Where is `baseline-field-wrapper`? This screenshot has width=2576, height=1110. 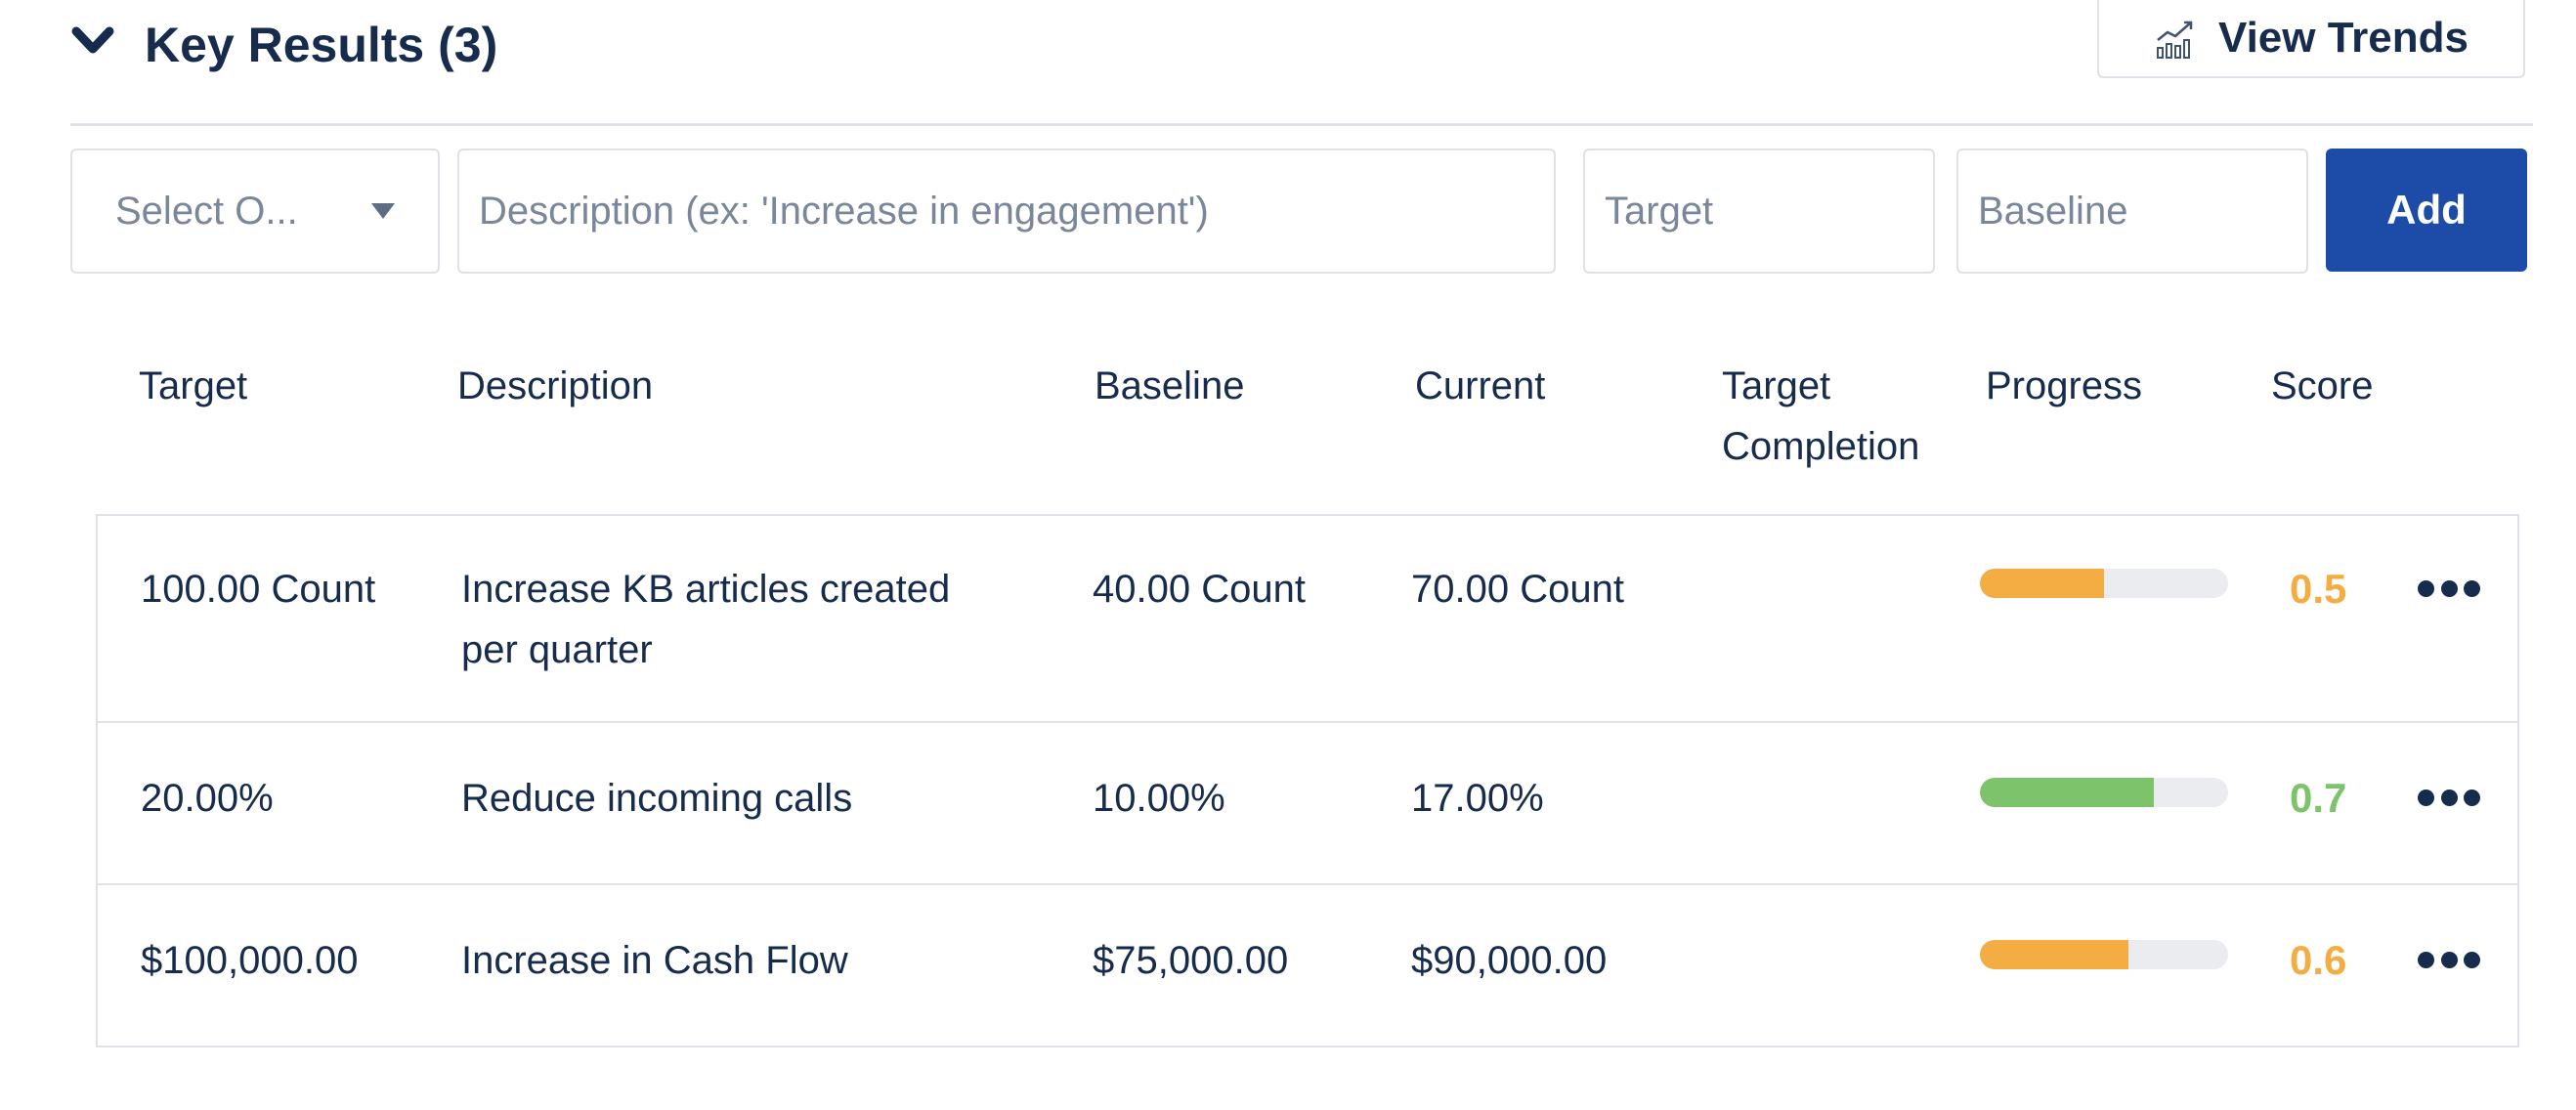 baseline-field-wrapper is located at coordinates (2132, 211).